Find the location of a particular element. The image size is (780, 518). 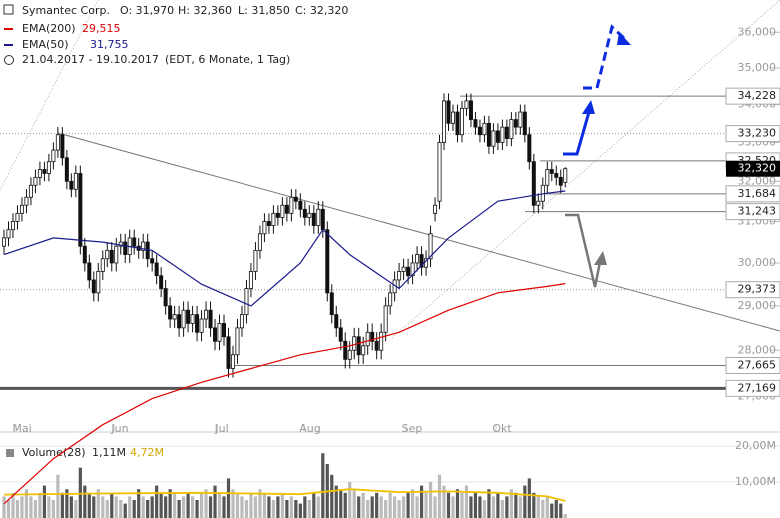

level-label: 31,243 is located at coordinates (757, 211).